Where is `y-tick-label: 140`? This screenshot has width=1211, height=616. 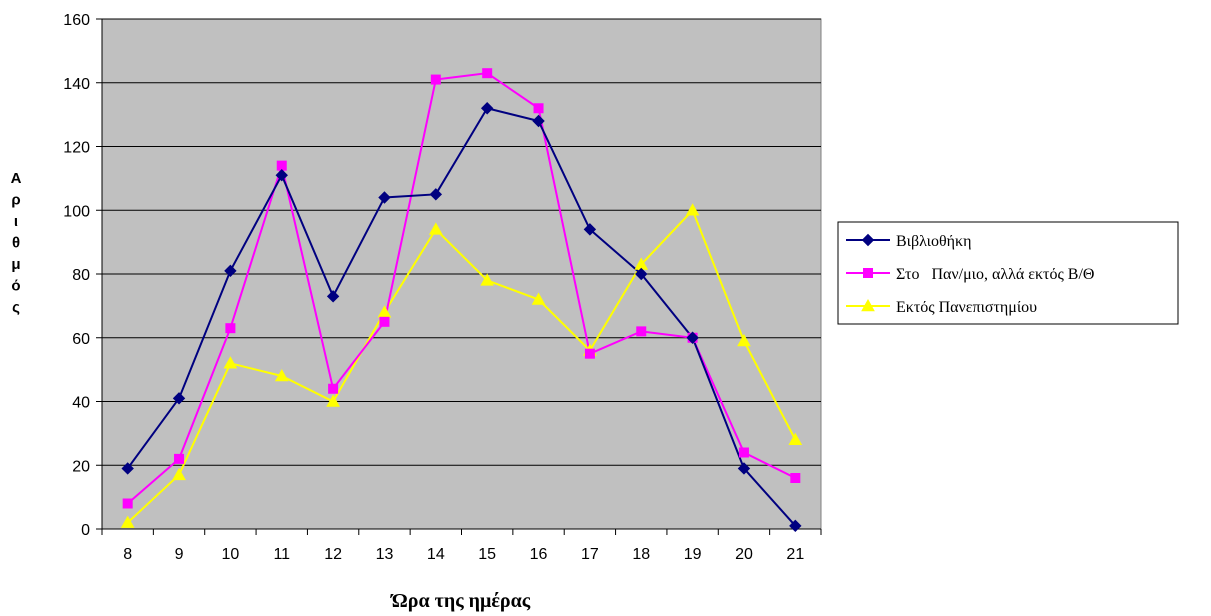 y-tick-label: 140 is located at coordinates (76, 84).